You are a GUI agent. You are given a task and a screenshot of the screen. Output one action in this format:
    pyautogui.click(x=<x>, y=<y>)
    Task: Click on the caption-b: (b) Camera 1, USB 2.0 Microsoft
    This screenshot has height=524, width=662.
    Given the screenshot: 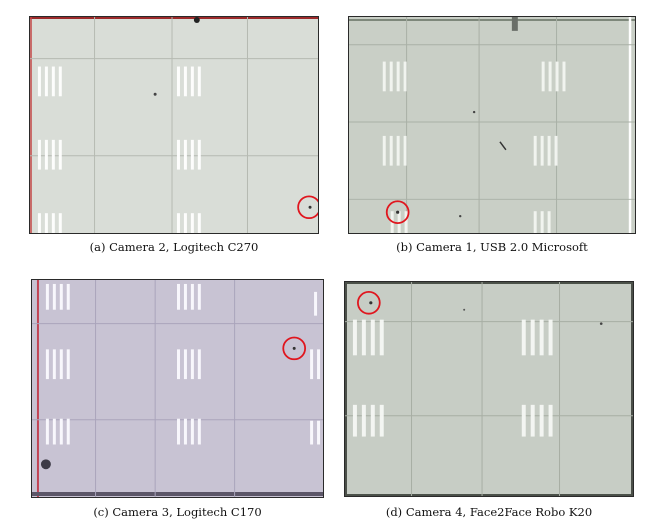 What is the action you would take?
    pyautogui.click(x=492, y=247)
    